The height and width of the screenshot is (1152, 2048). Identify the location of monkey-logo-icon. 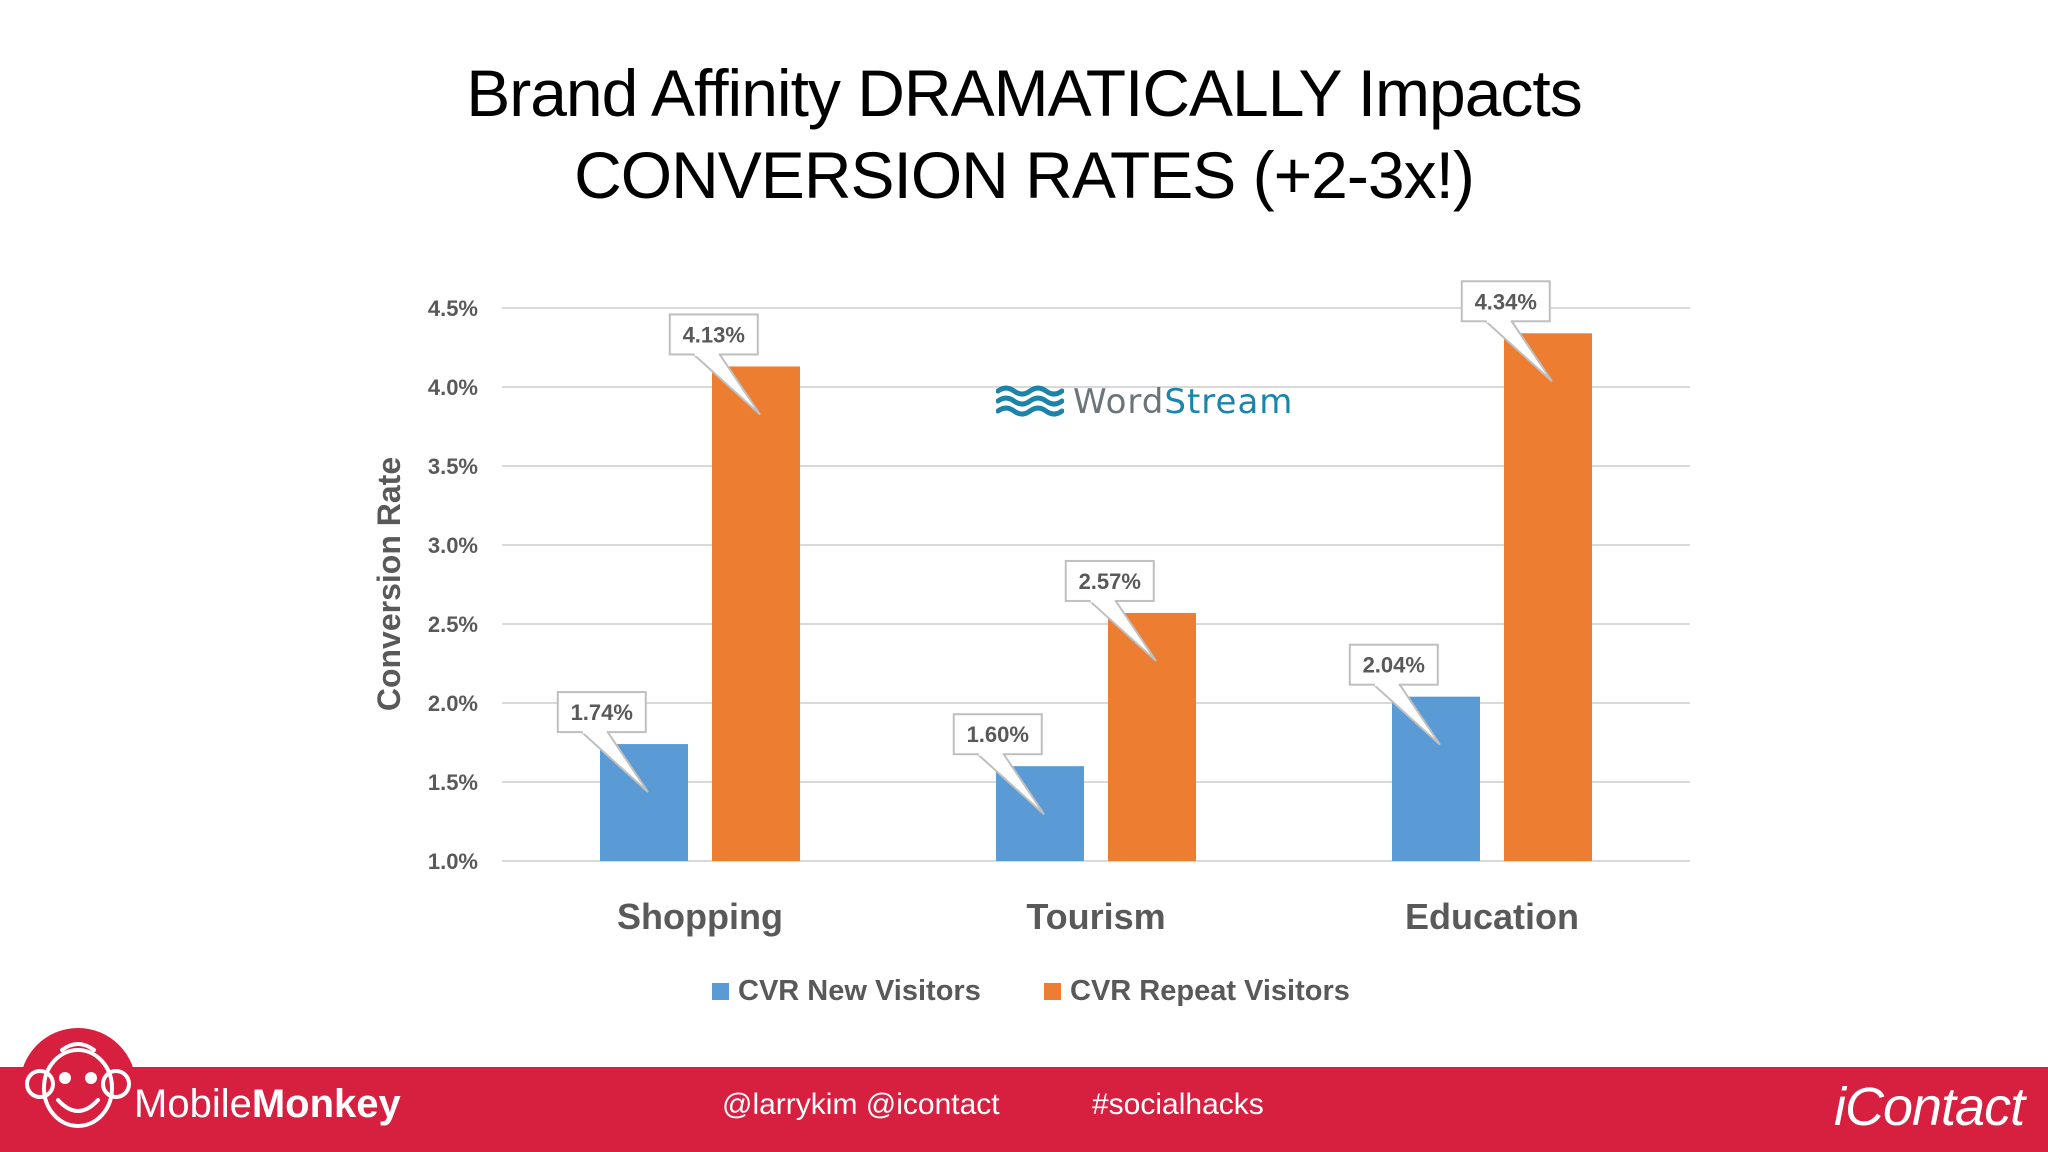
(78, 1086).